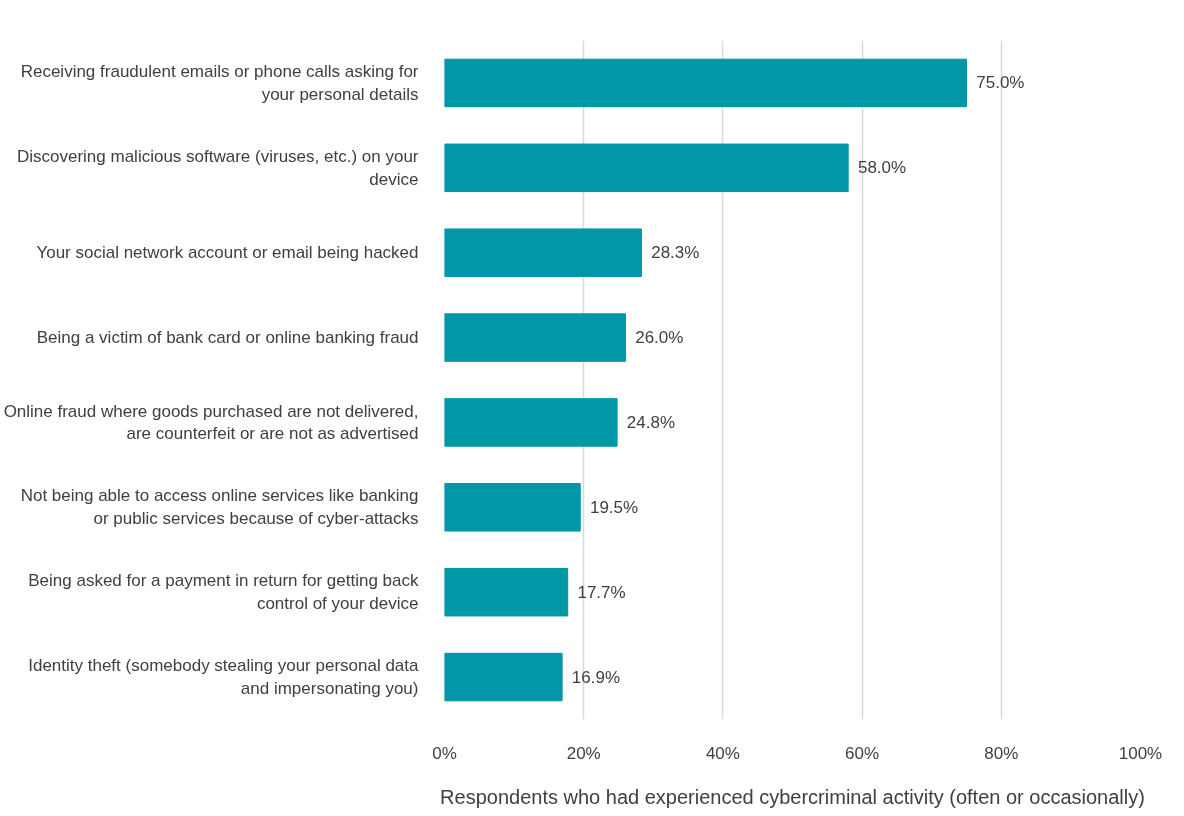  What do you see at coordinates (217, 167) in the screenshot?
I see `y-tick-label: Discovering malicious software (viruses, etc.) on your device` at bounding box center [217, 167].